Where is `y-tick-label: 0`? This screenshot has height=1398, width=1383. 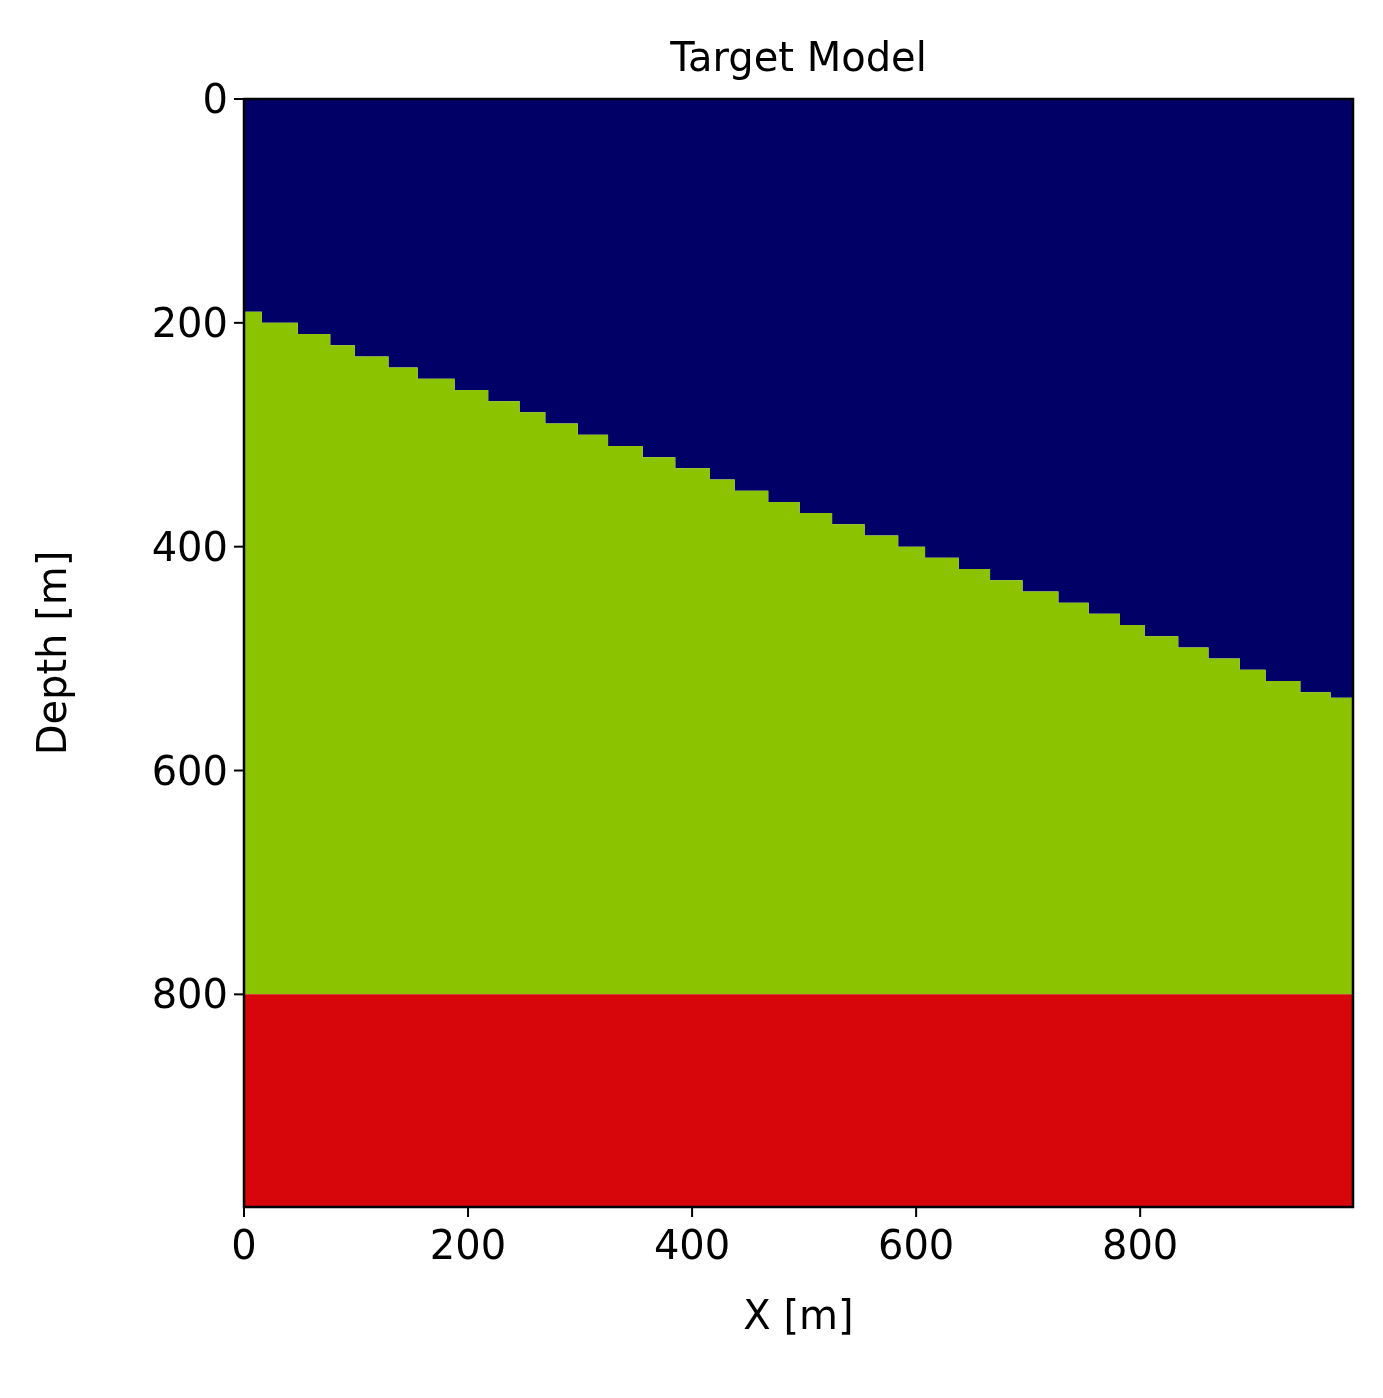 y-tick-label: 0 is located at coordinates (215, 99).